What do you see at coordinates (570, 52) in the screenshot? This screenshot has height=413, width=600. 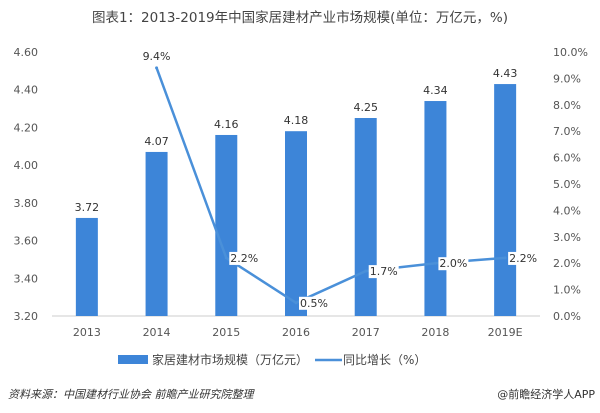 I see `y-right-tick: 10.0%` at bounding box center [570, 52].